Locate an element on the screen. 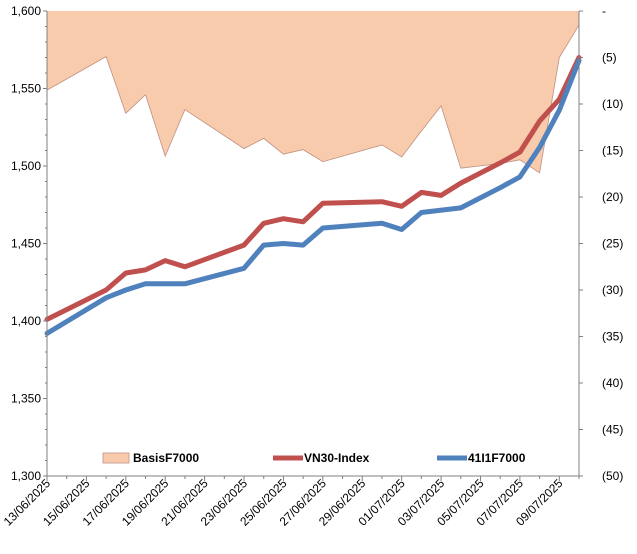  right-axis-tick-label: (25) is located at coordinates (612, 244).